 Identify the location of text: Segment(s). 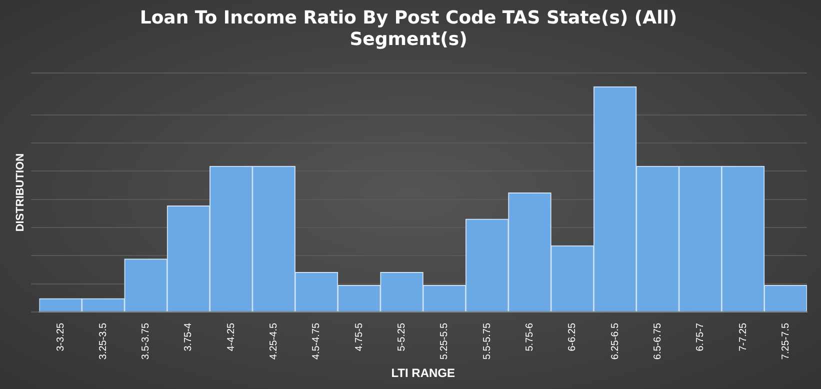
(409, 39).